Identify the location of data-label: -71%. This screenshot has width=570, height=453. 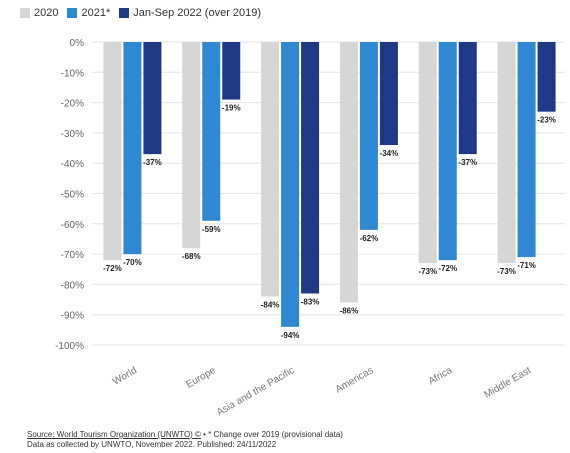
(526, 265).